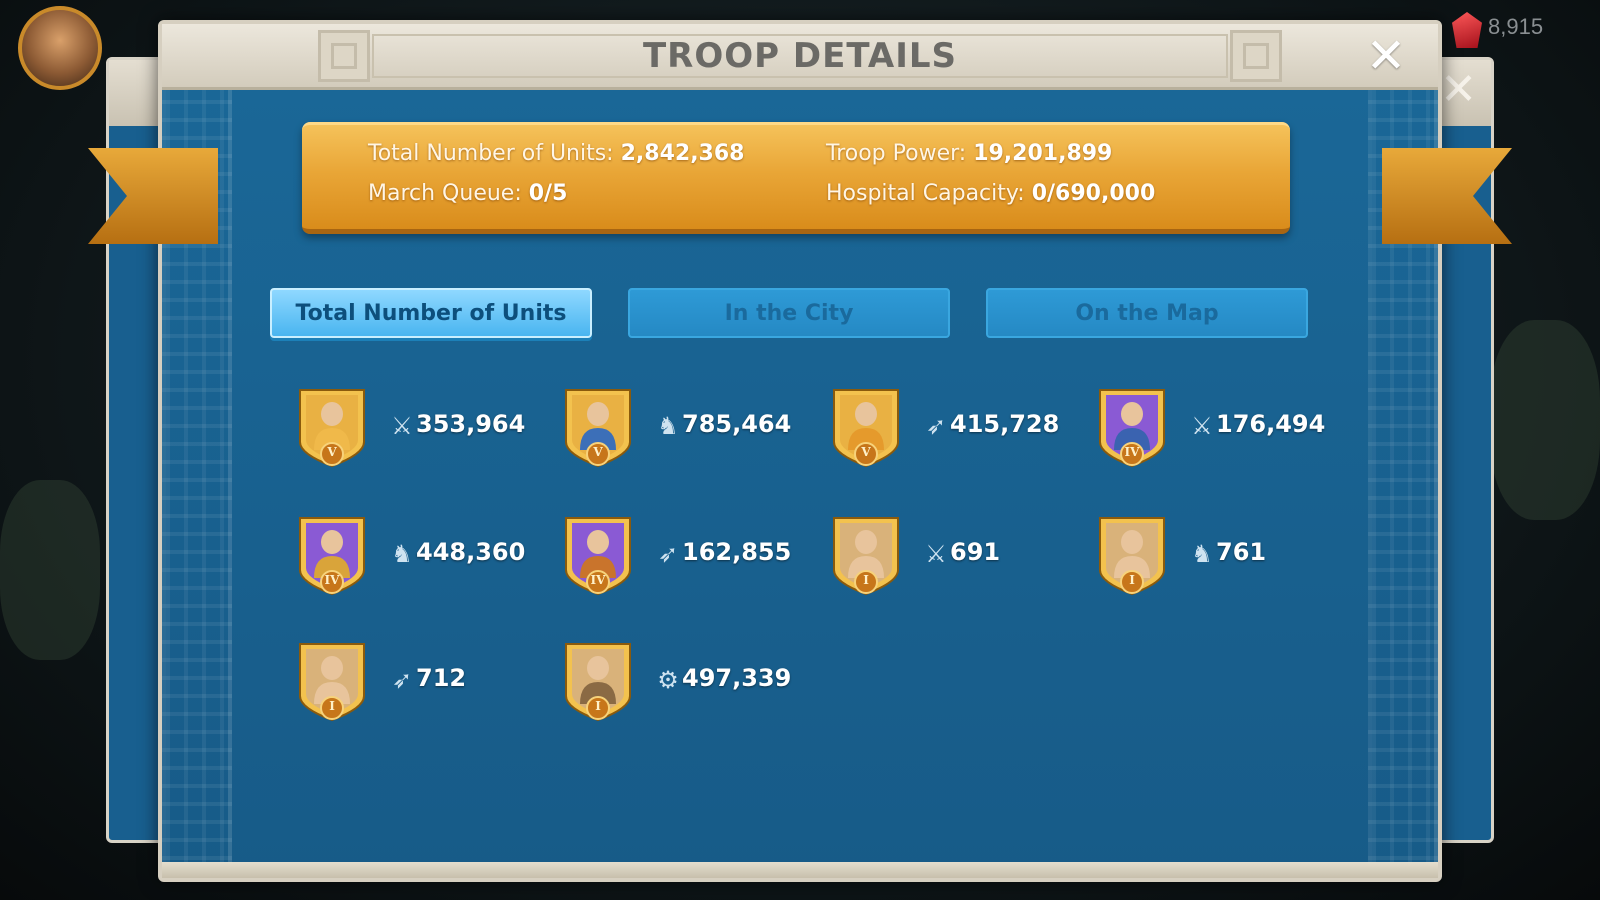 The height and width of the screenshot is (900, 1600). I want to click on march-queue-stat: March Queue: 0/5, so click(467, 193).